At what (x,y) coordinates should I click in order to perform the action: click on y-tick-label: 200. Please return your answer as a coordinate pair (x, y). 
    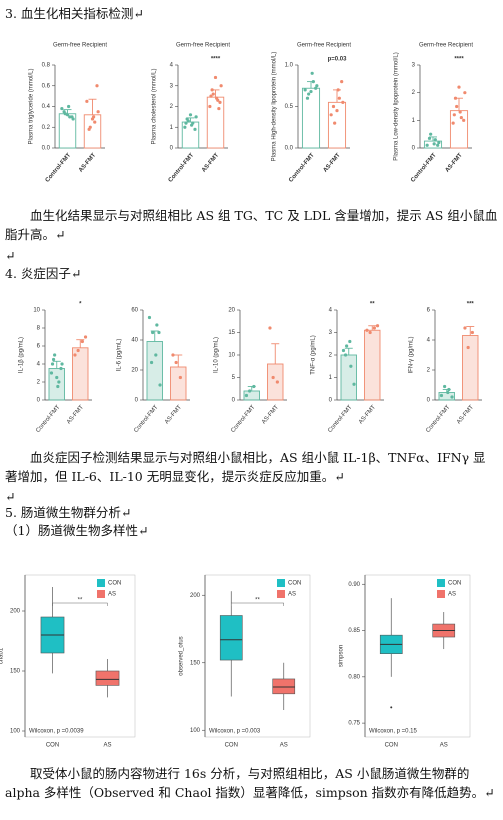
    Looking at the image, I should click on (15, 612).